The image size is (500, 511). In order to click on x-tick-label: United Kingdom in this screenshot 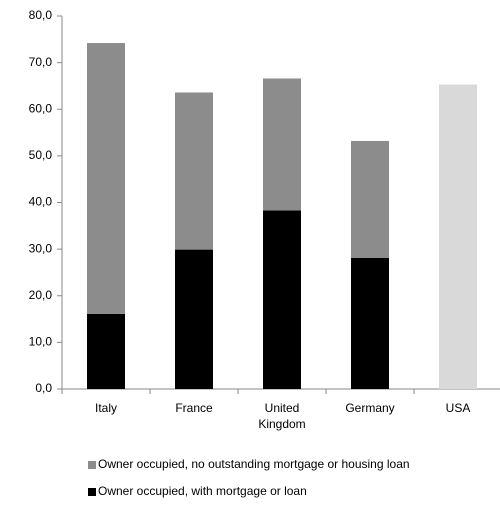, I will do `click(281, 416)`.